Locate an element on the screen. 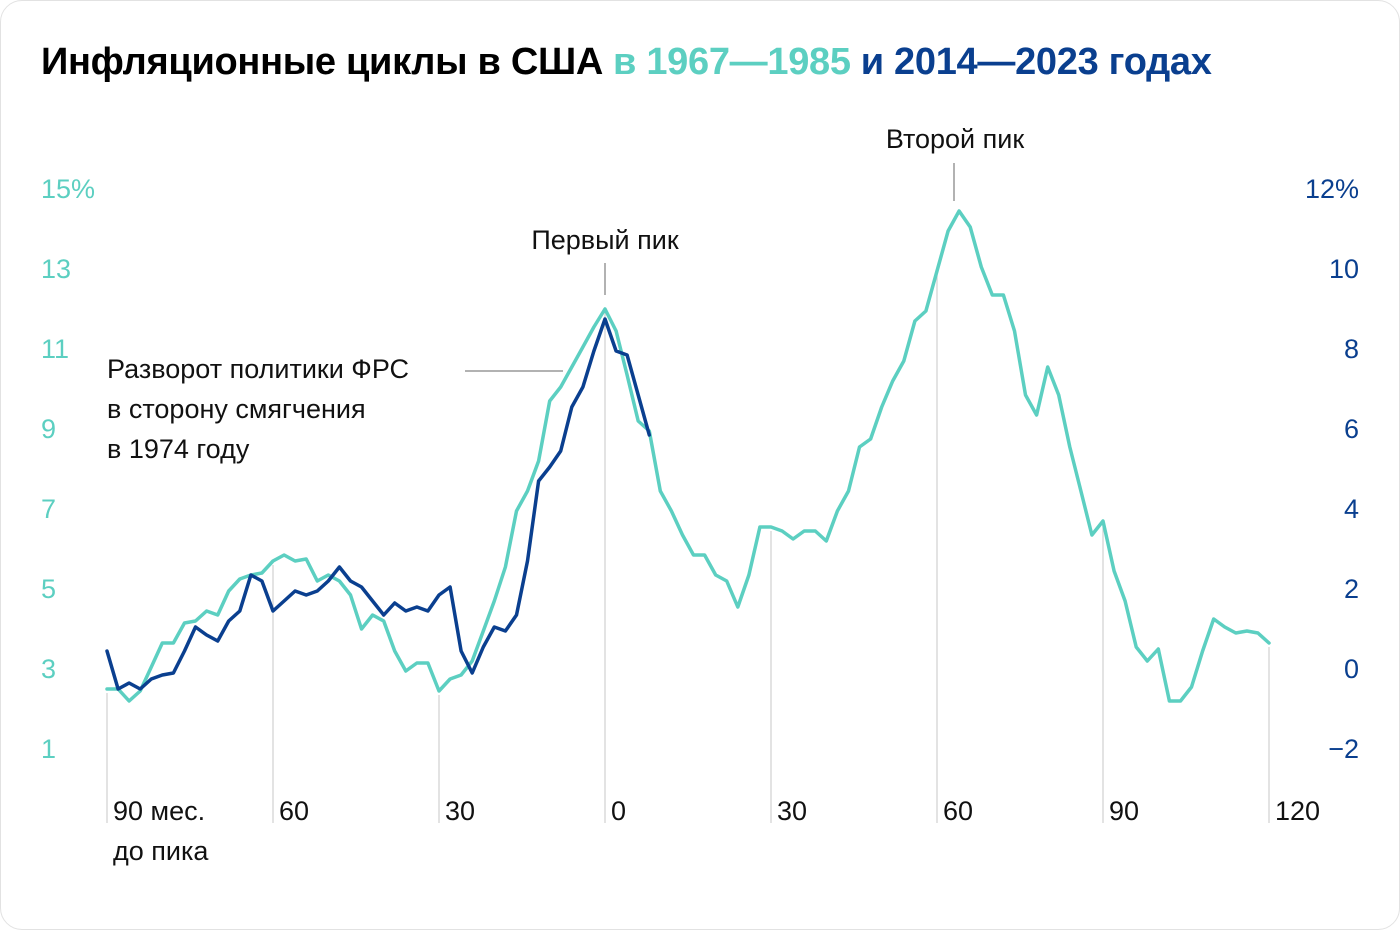 The width and height of the screenshot is (1400, 930). y2-tick-label: 10 is located at coordinates (1344, 269).